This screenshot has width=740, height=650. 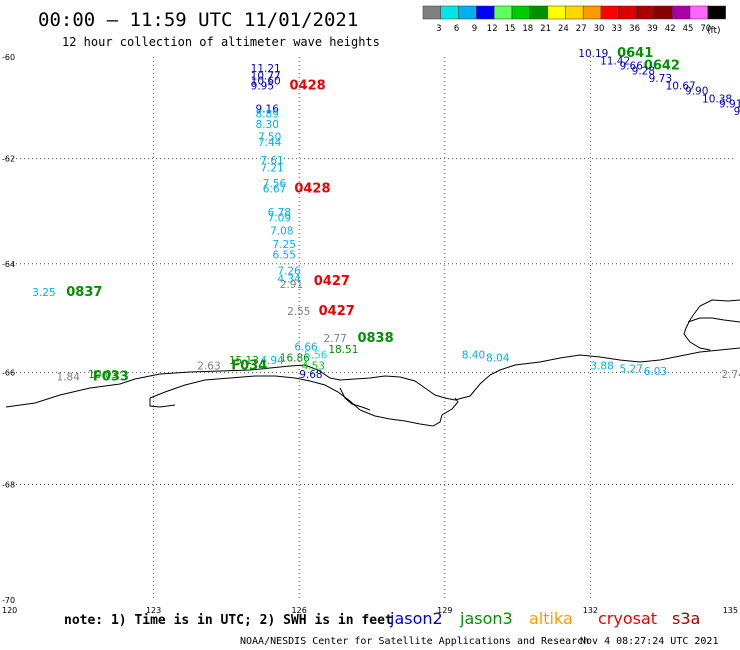 I want to click on longitude-label: 123, so click(x=153, y=610).